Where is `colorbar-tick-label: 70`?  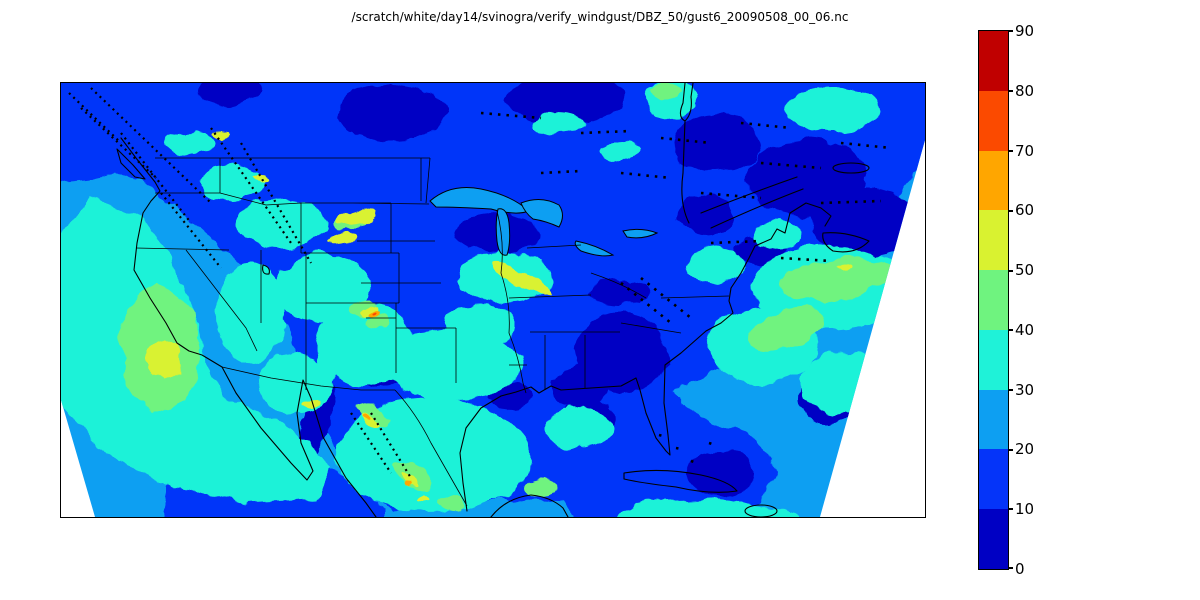
colorbar-tick-label: 70 is located at coordinates (1025, 151).